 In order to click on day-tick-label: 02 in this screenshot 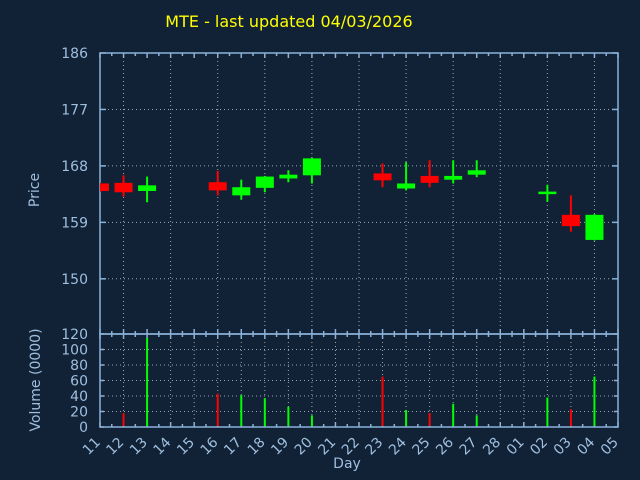, I will do `click(539, 447)`.